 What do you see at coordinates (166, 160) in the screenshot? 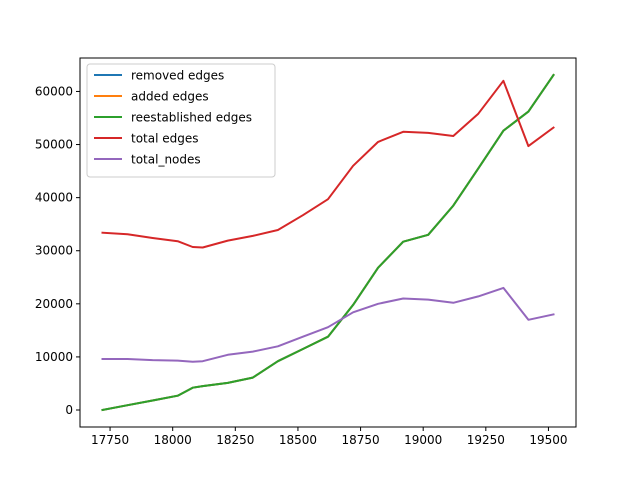
I see `legend-label: total_nodes` at bounding box center [166, 160].